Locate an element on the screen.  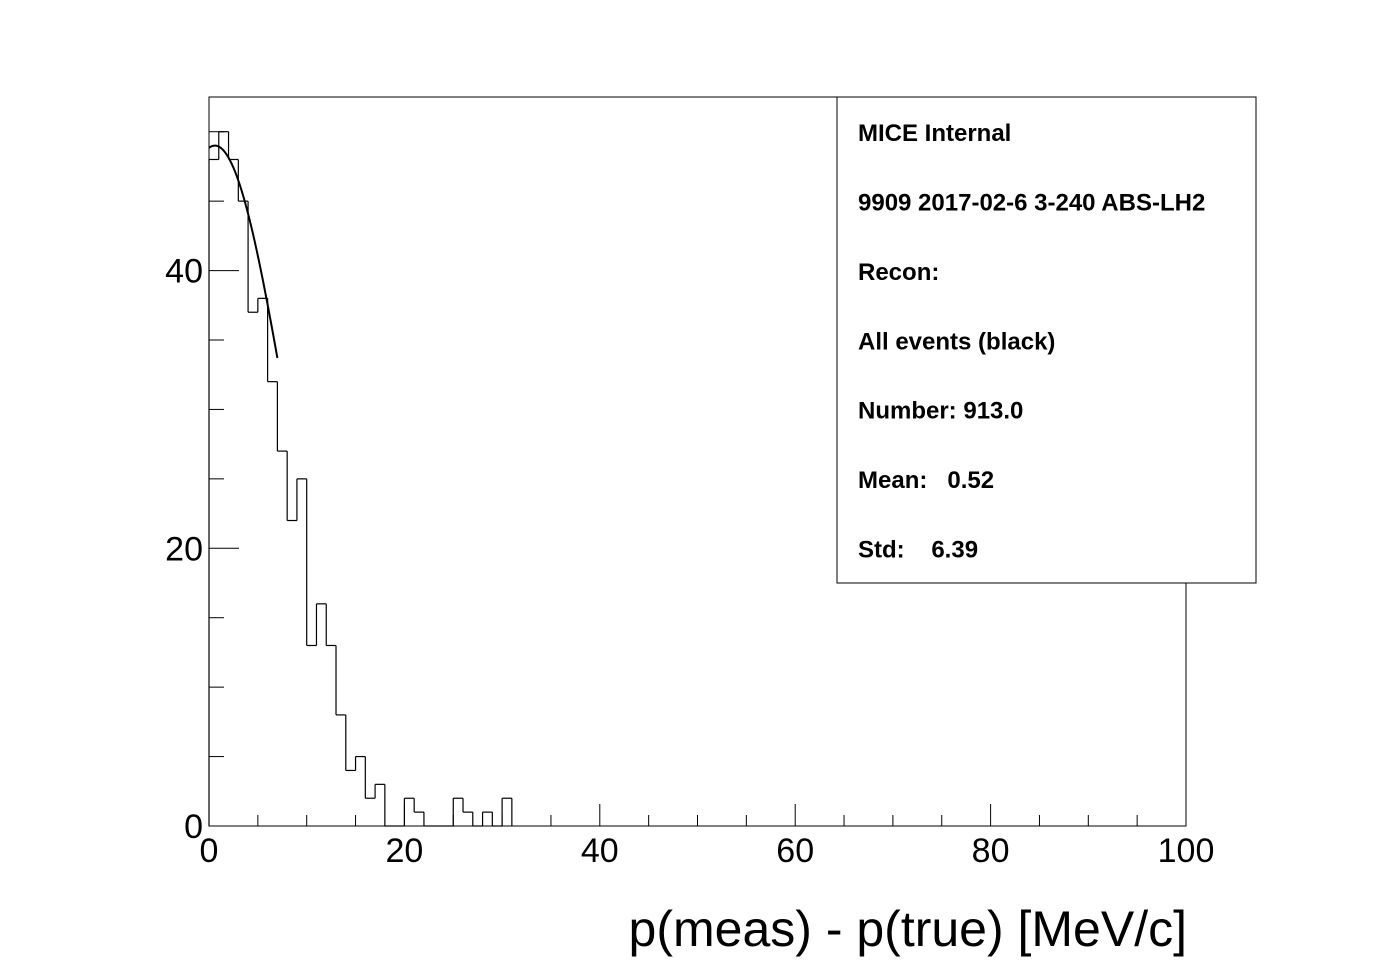
y-tick-label: 20 is located at coordinates (184, 549).